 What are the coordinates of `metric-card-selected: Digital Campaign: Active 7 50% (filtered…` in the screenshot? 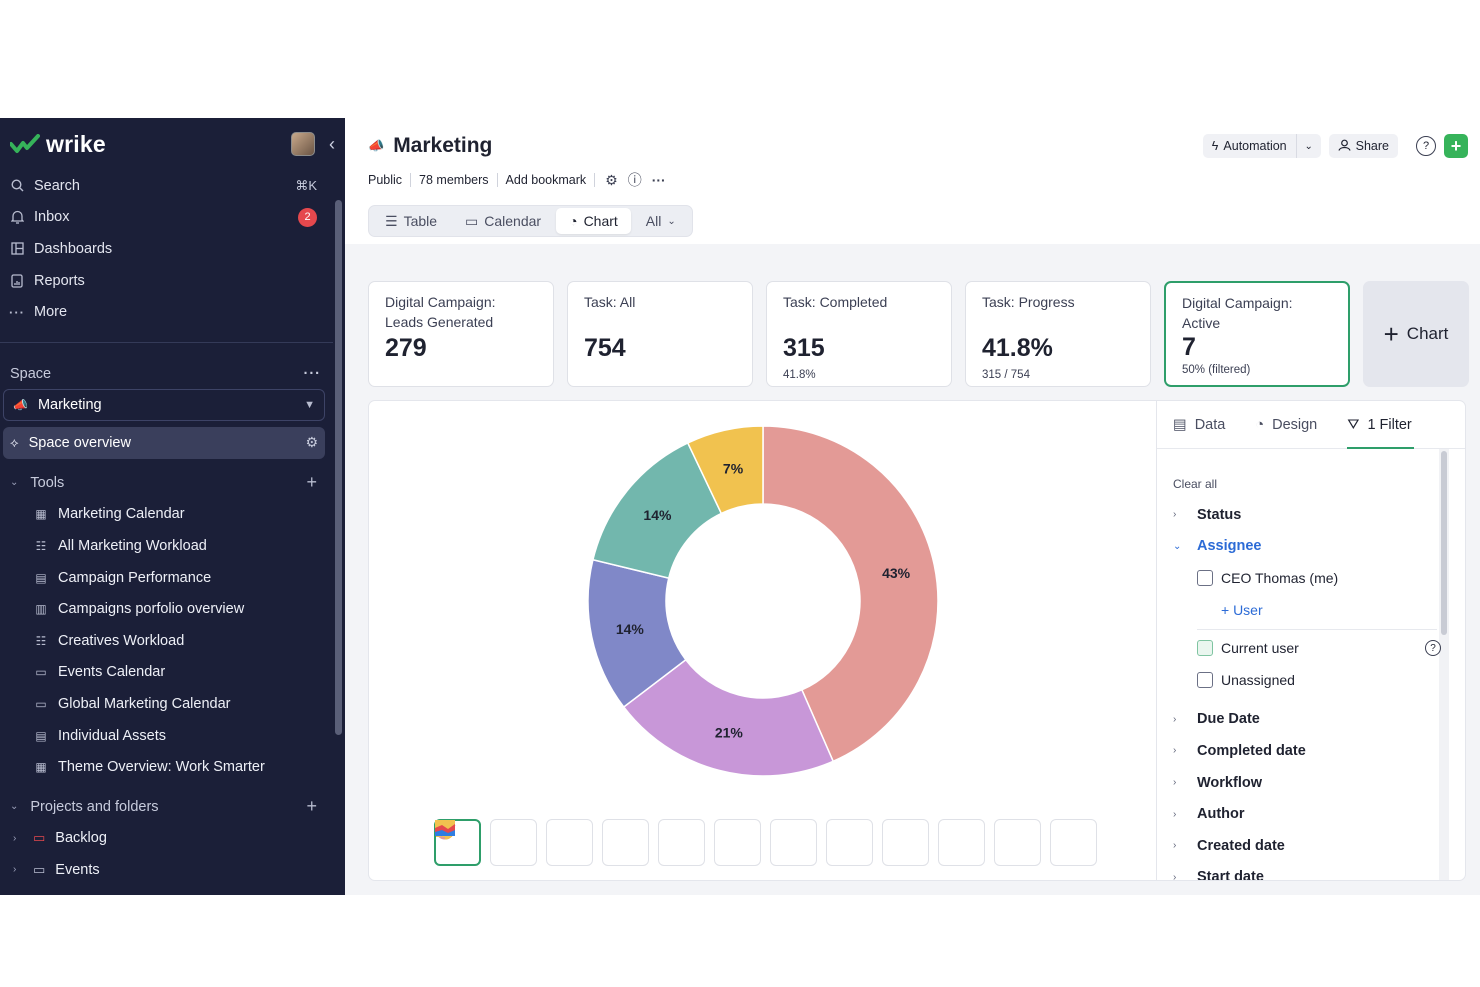 It's located at (1257, 334).